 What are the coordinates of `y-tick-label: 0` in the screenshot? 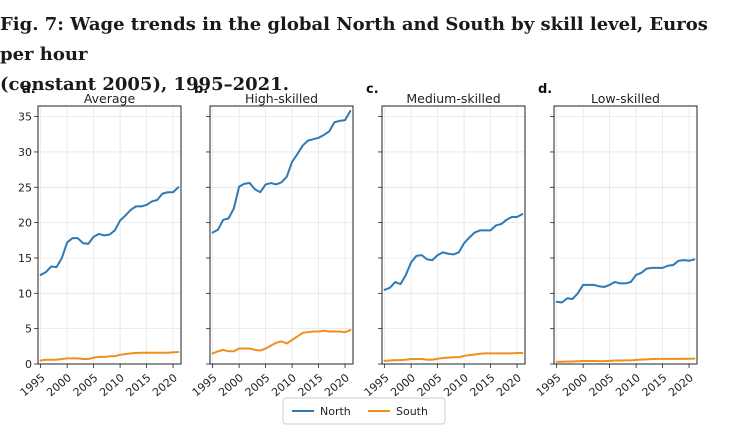 It's located at (28, 364).